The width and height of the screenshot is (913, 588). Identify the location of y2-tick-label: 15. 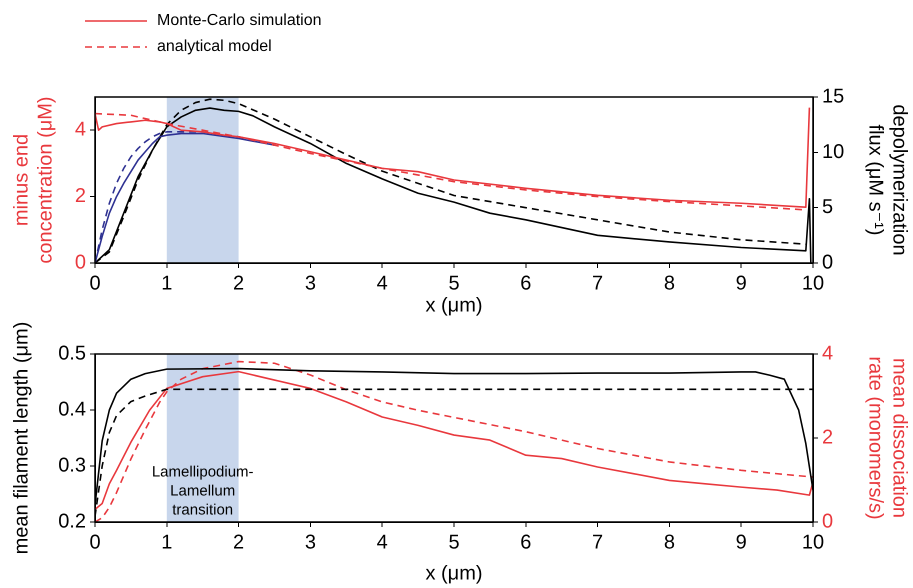
(833, 97).